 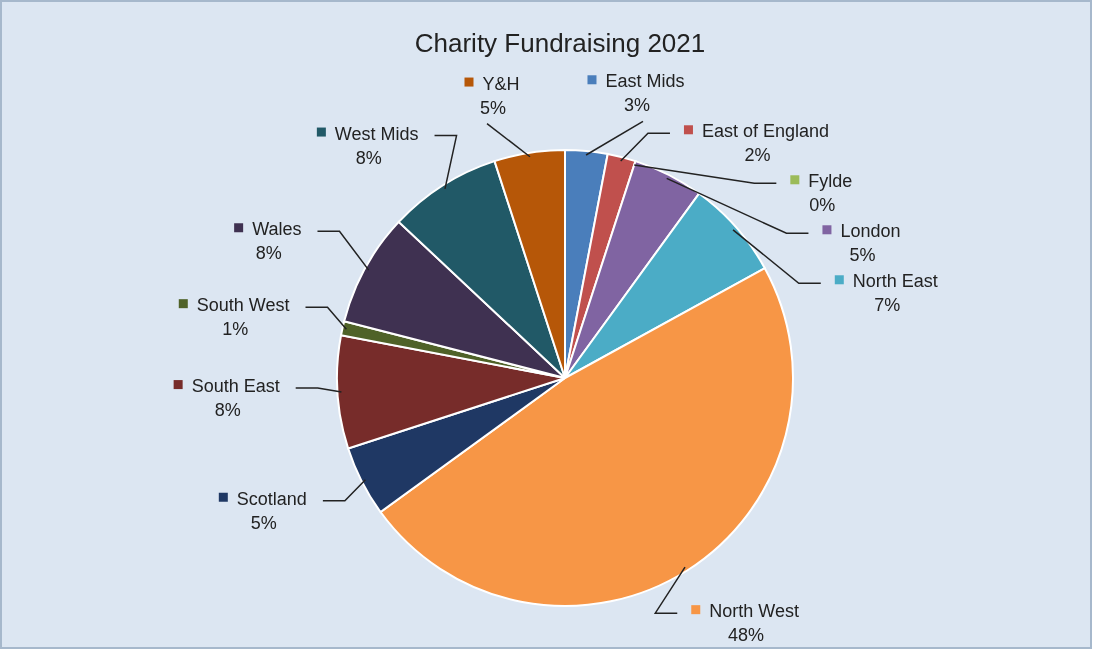 What do you see at coordinates (746, 635) in the screenshot?
I see `data-label: 48%` at bounding box center [746, 635].